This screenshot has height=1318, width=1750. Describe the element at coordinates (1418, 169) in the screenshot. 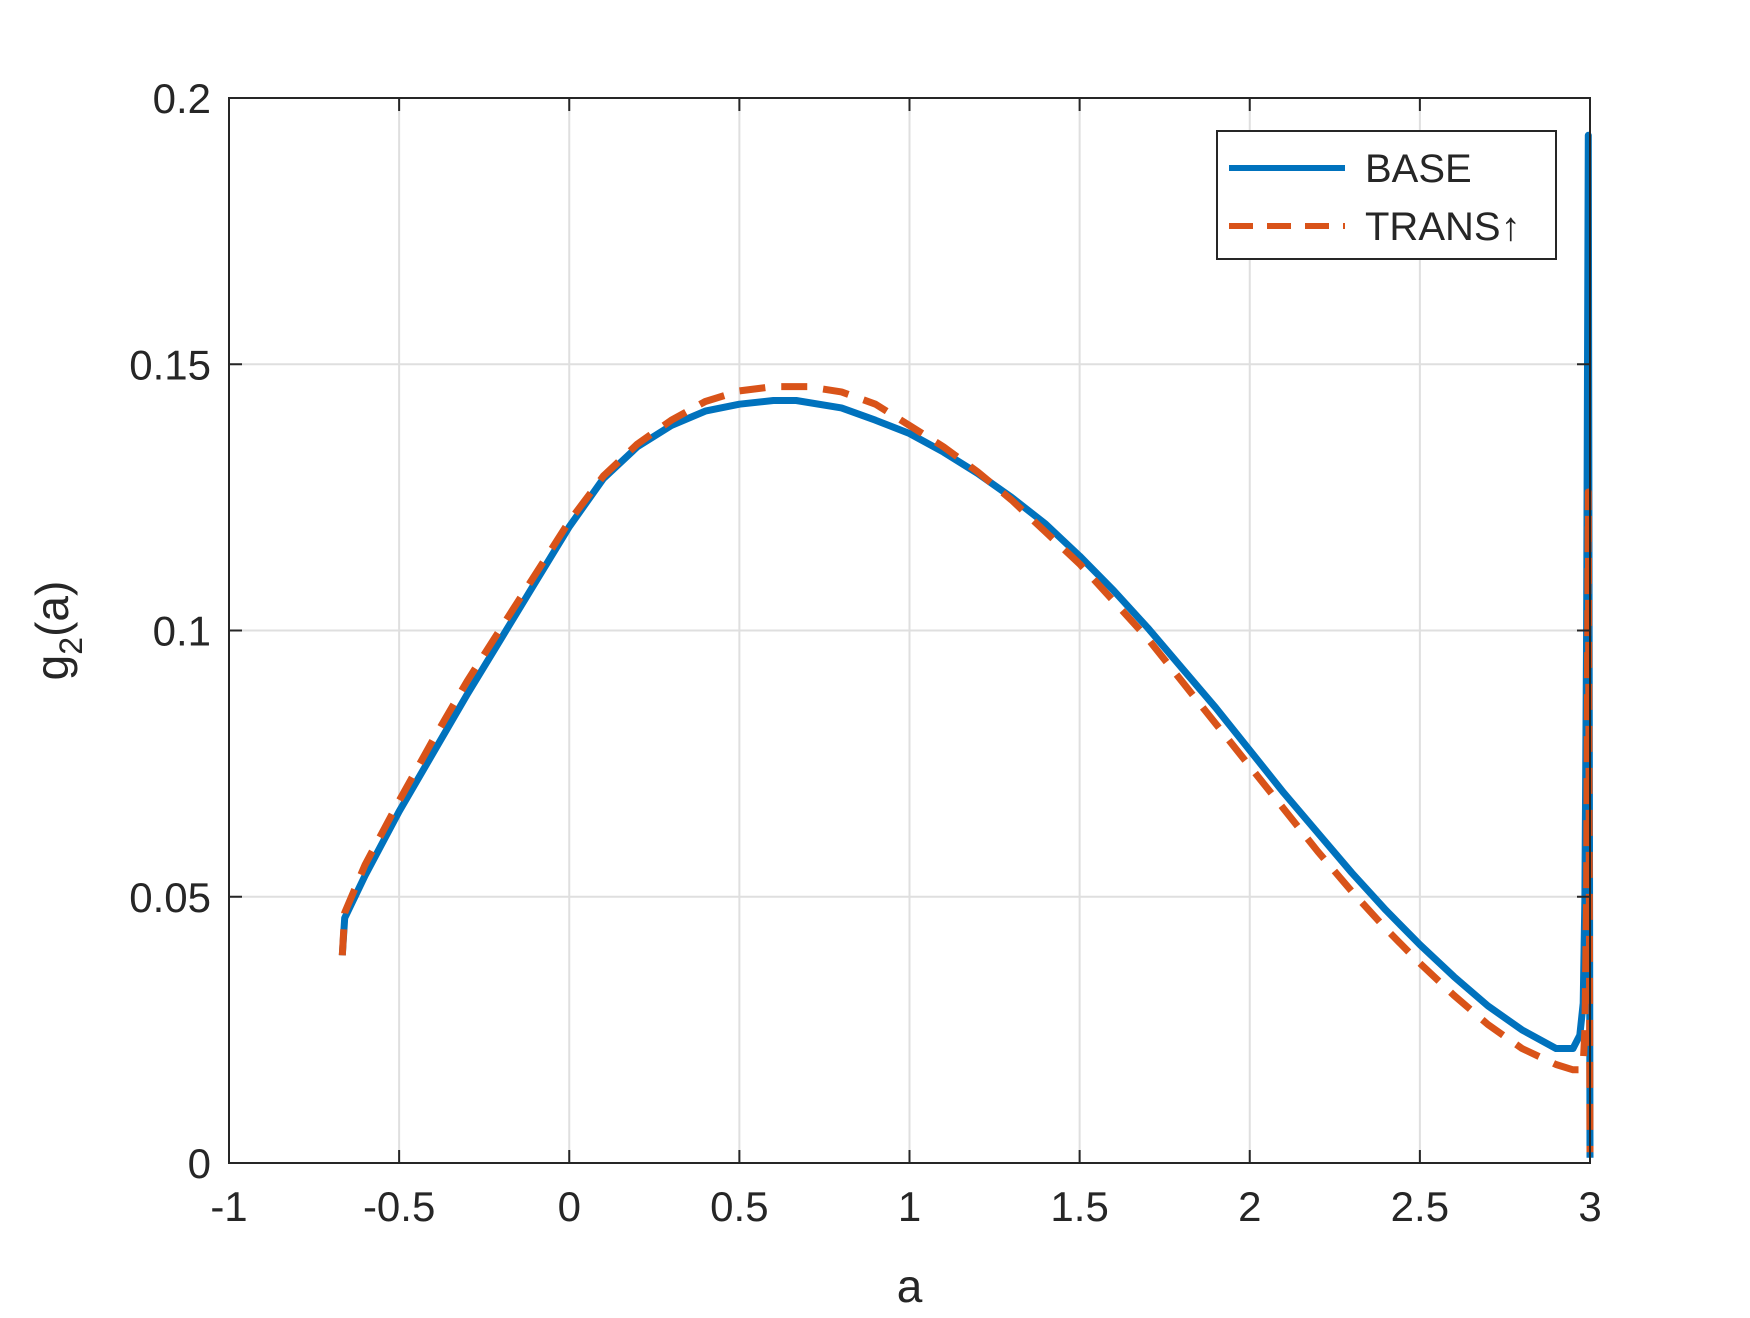

I see `legend-label-base: BASE` at that location.